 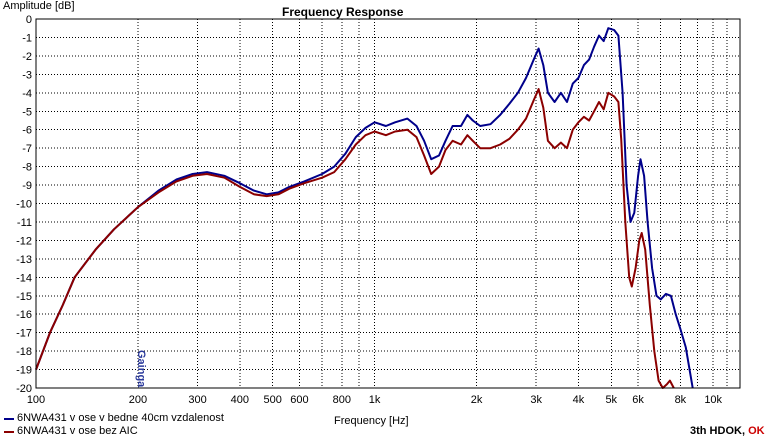 What do you see at coordinates (27, 168) in the screenshot?
I see `y-tick-label: -8` at bounding box center [27, 168].